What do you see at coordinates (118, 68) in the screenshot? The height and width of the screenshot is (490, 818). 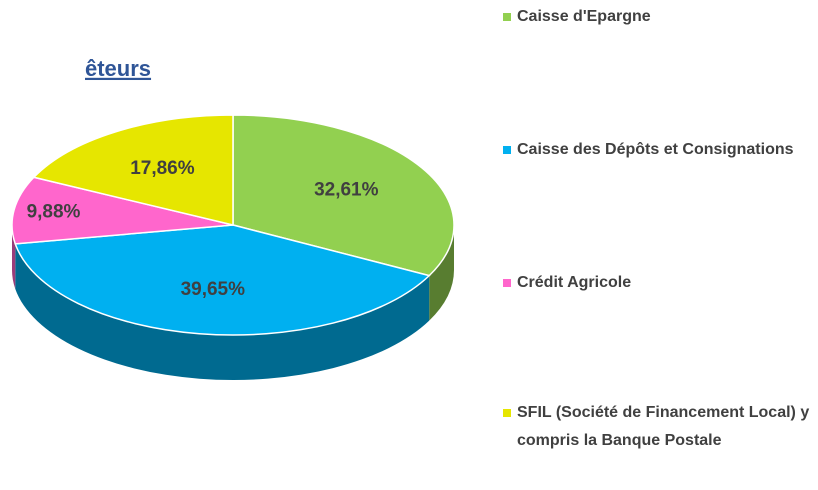 I see `chart-title: êteurs` at bounding box center [118, 68].